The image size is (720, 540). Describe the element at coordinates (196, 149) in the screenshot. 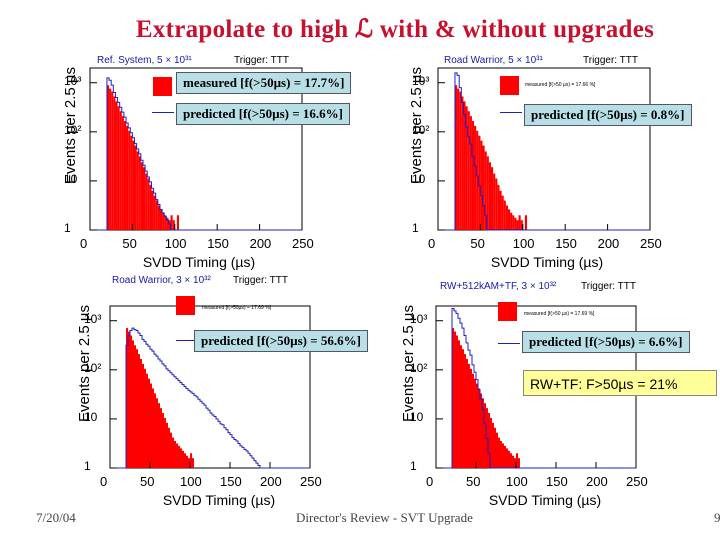

I see `panel-top-left` at that location.